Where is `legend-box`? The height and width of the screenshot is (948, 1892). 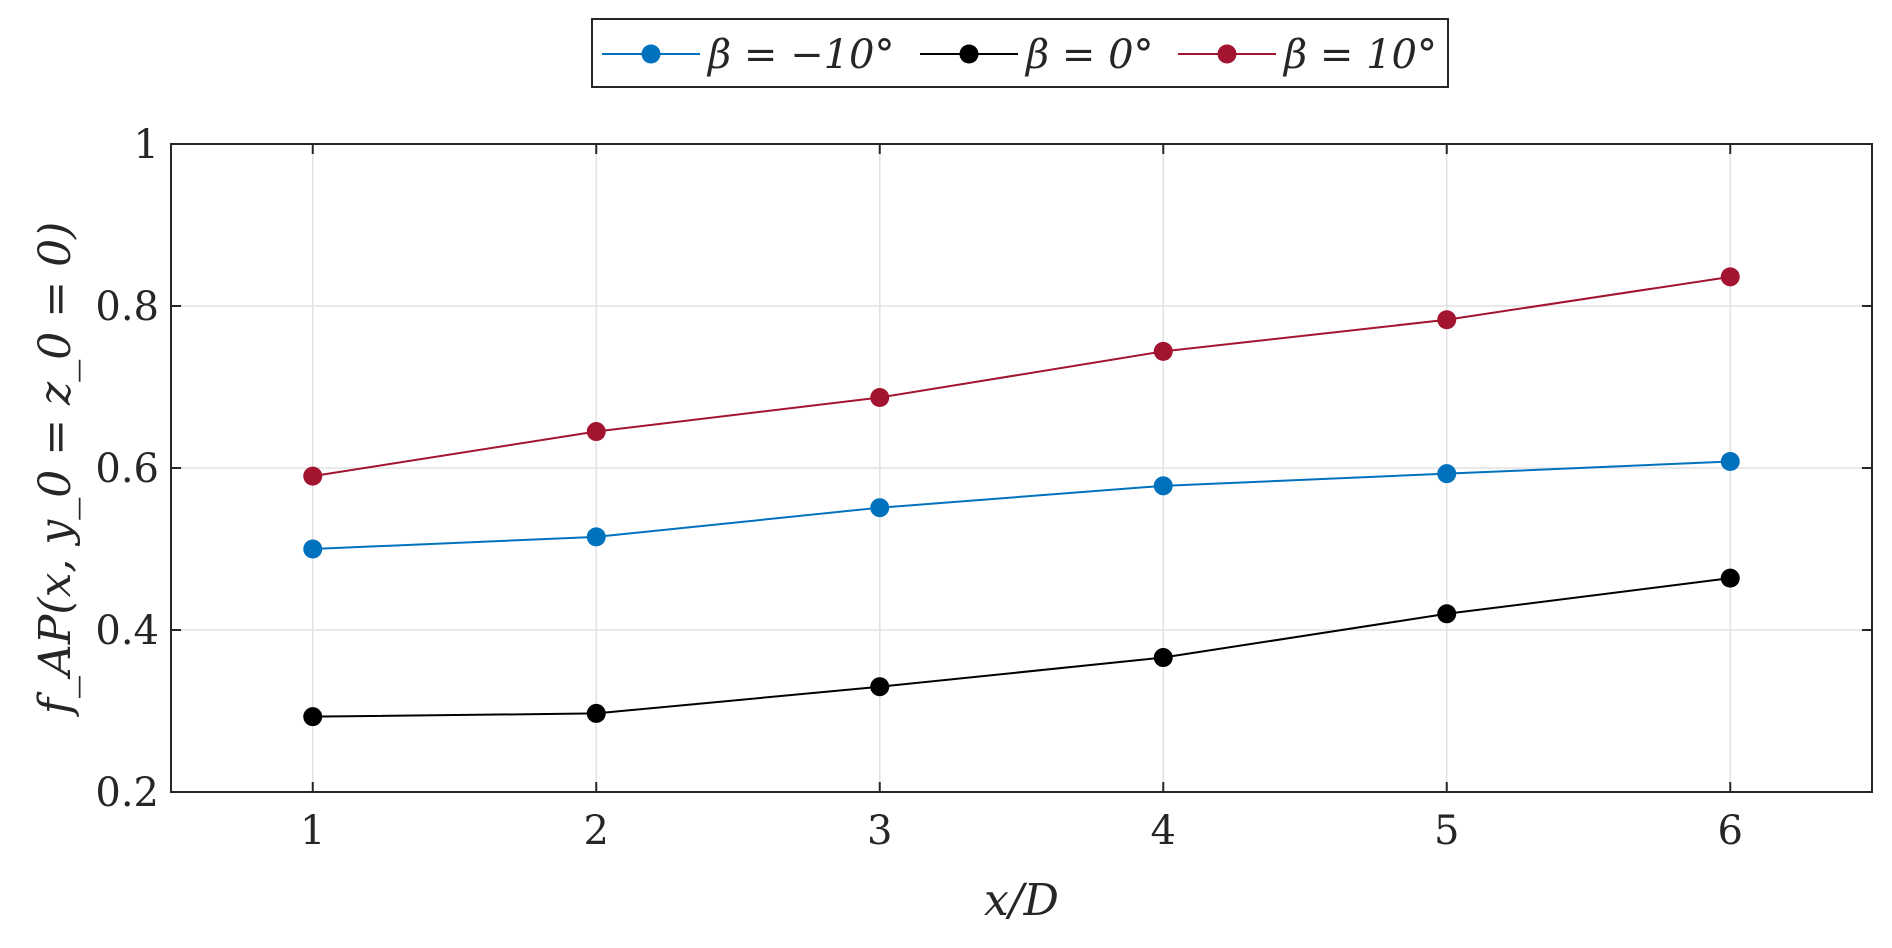 legend-box is located at coordinates (1020, 53).